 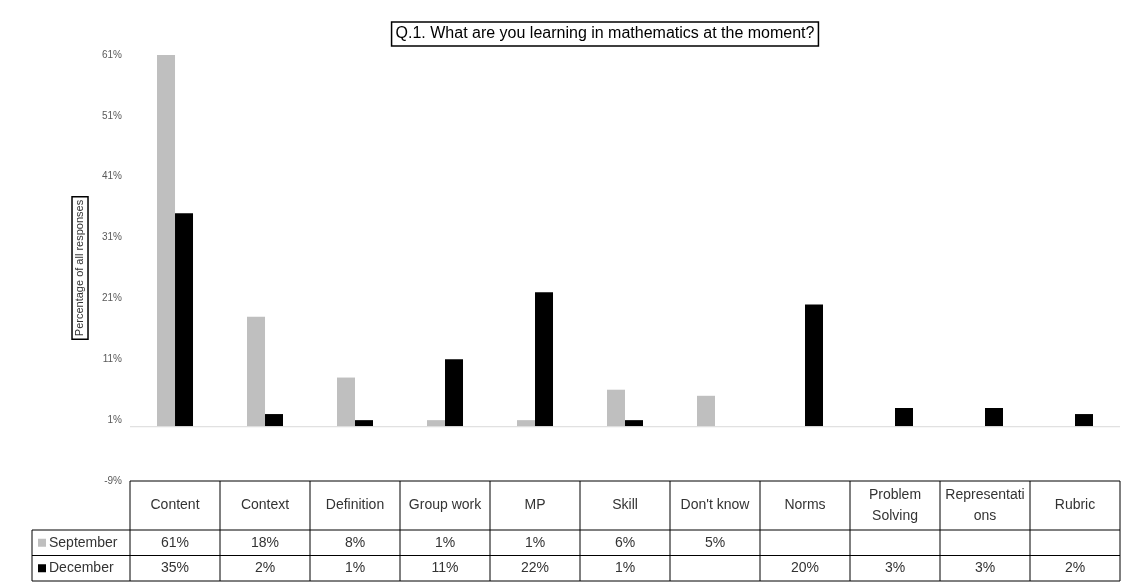 I want to click on y-tick-label: 61%, so click(x=112, y=54).